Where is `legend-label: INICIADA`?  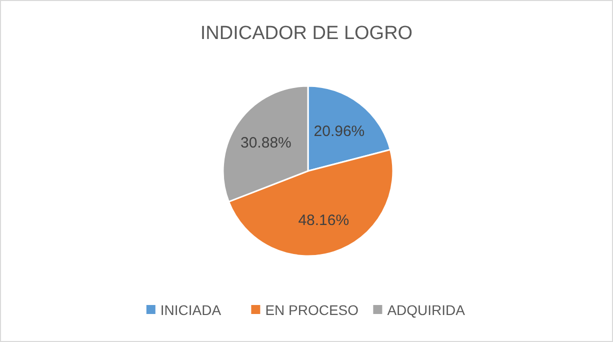
legend-label: INICIADA is located at coordinates (191, 310).